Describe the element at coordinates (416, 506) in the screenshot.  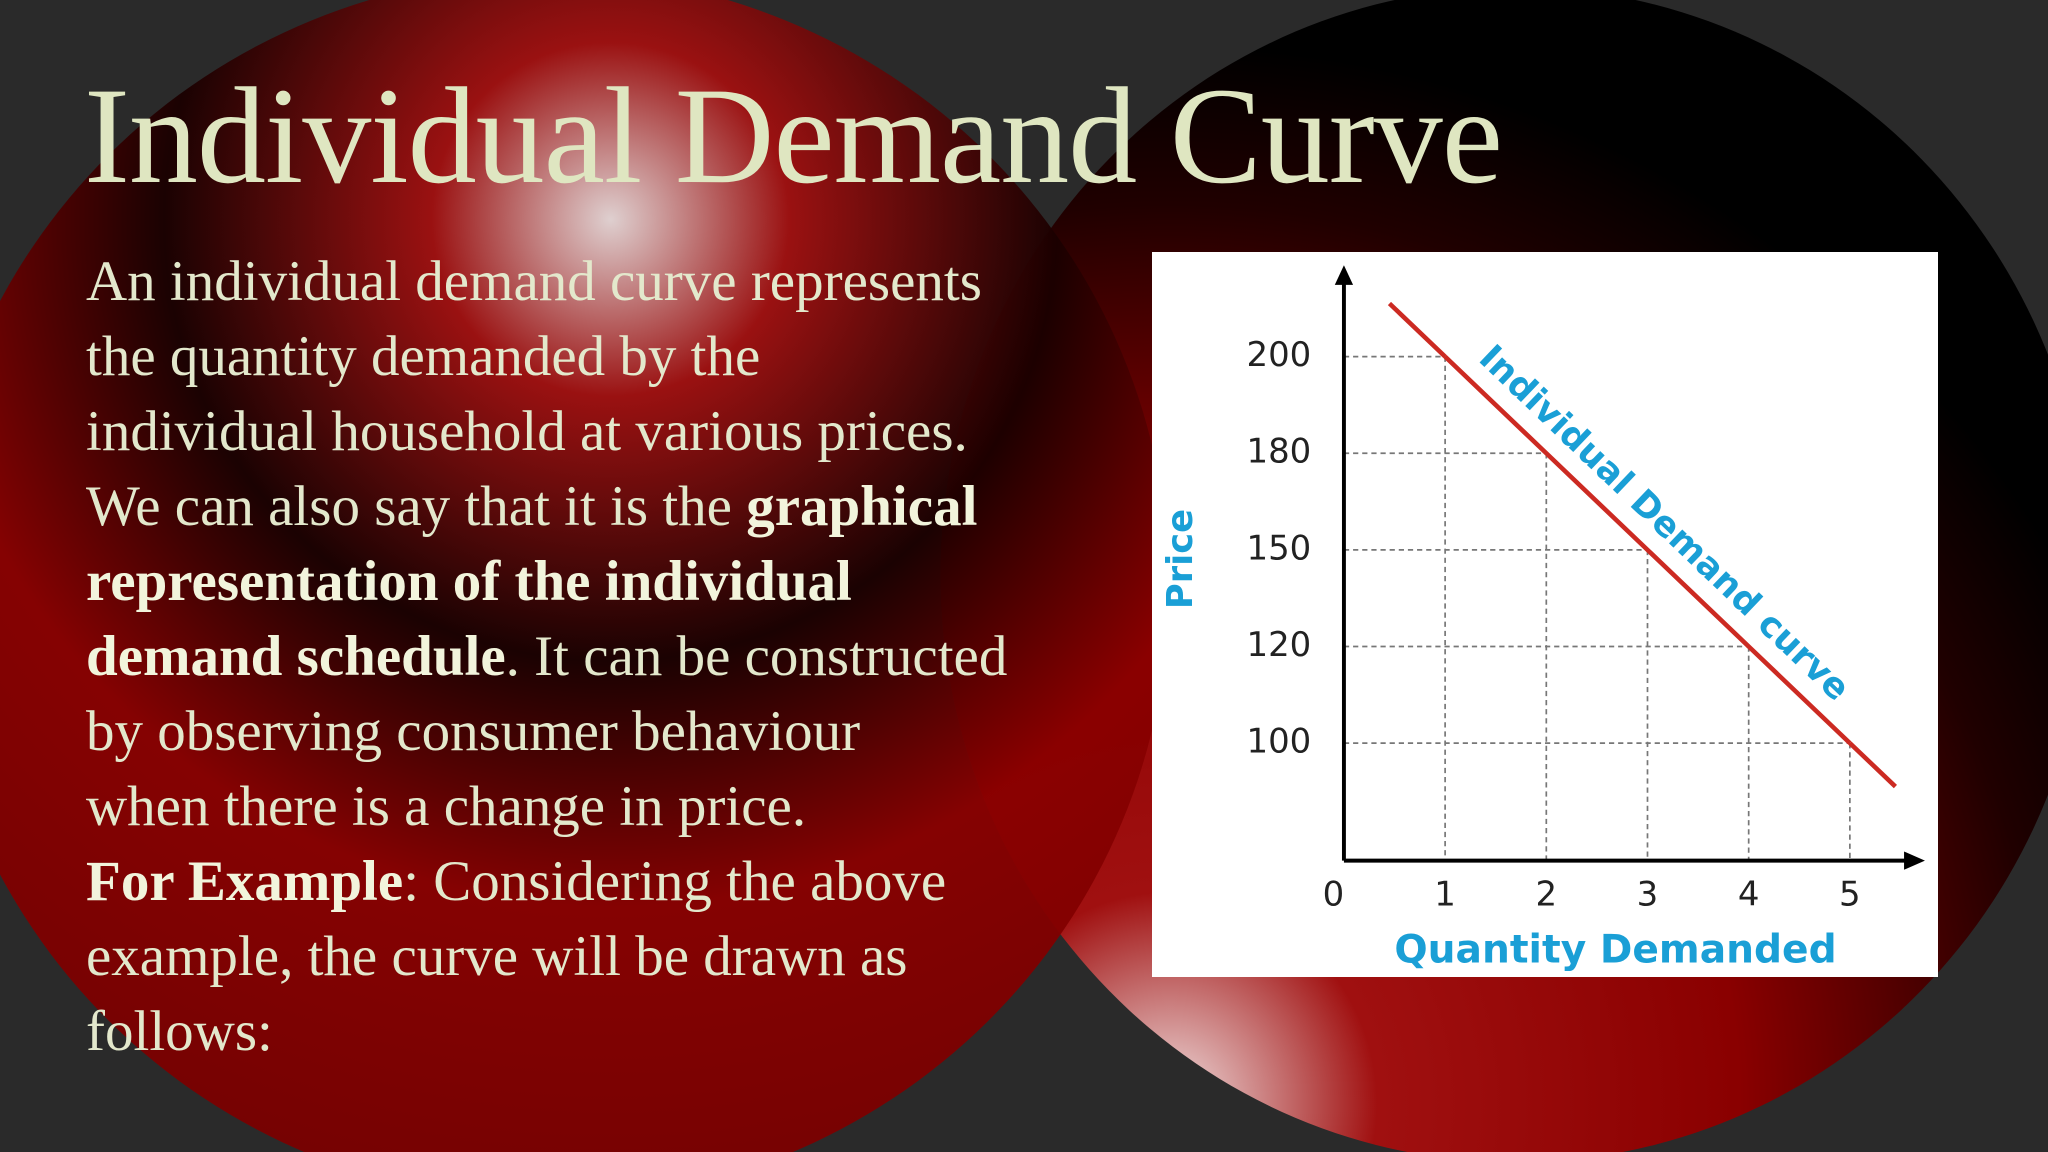
I see `text: We can also say that it is the` at that location.